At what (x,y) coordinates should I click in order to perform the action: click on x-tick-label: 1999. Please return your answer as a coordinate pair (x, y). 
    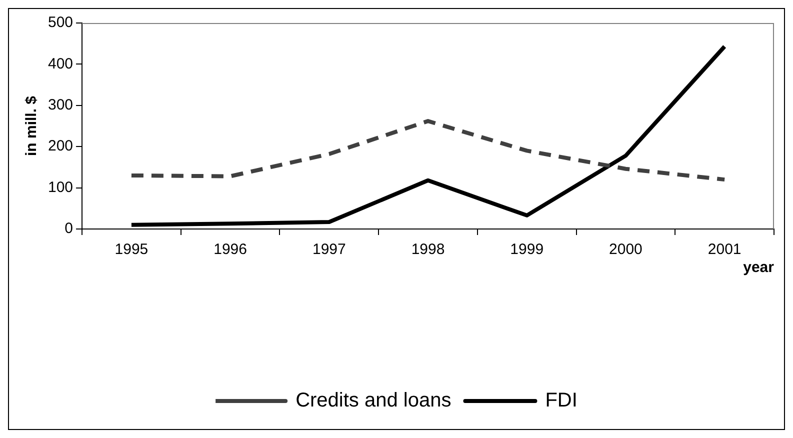
    Looking at the image, I should click on (527, 249).